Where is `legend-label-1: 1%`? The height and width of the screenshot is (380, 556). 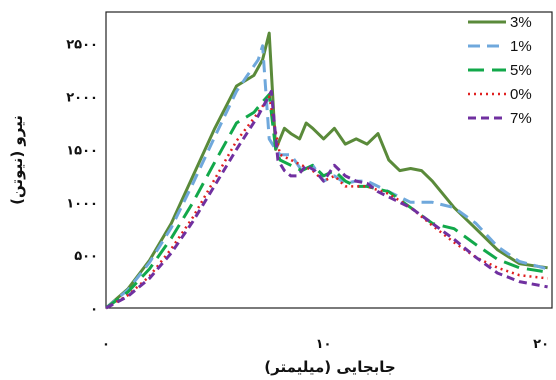
legend-label-1: 1% is located at coordinates (521, 46).